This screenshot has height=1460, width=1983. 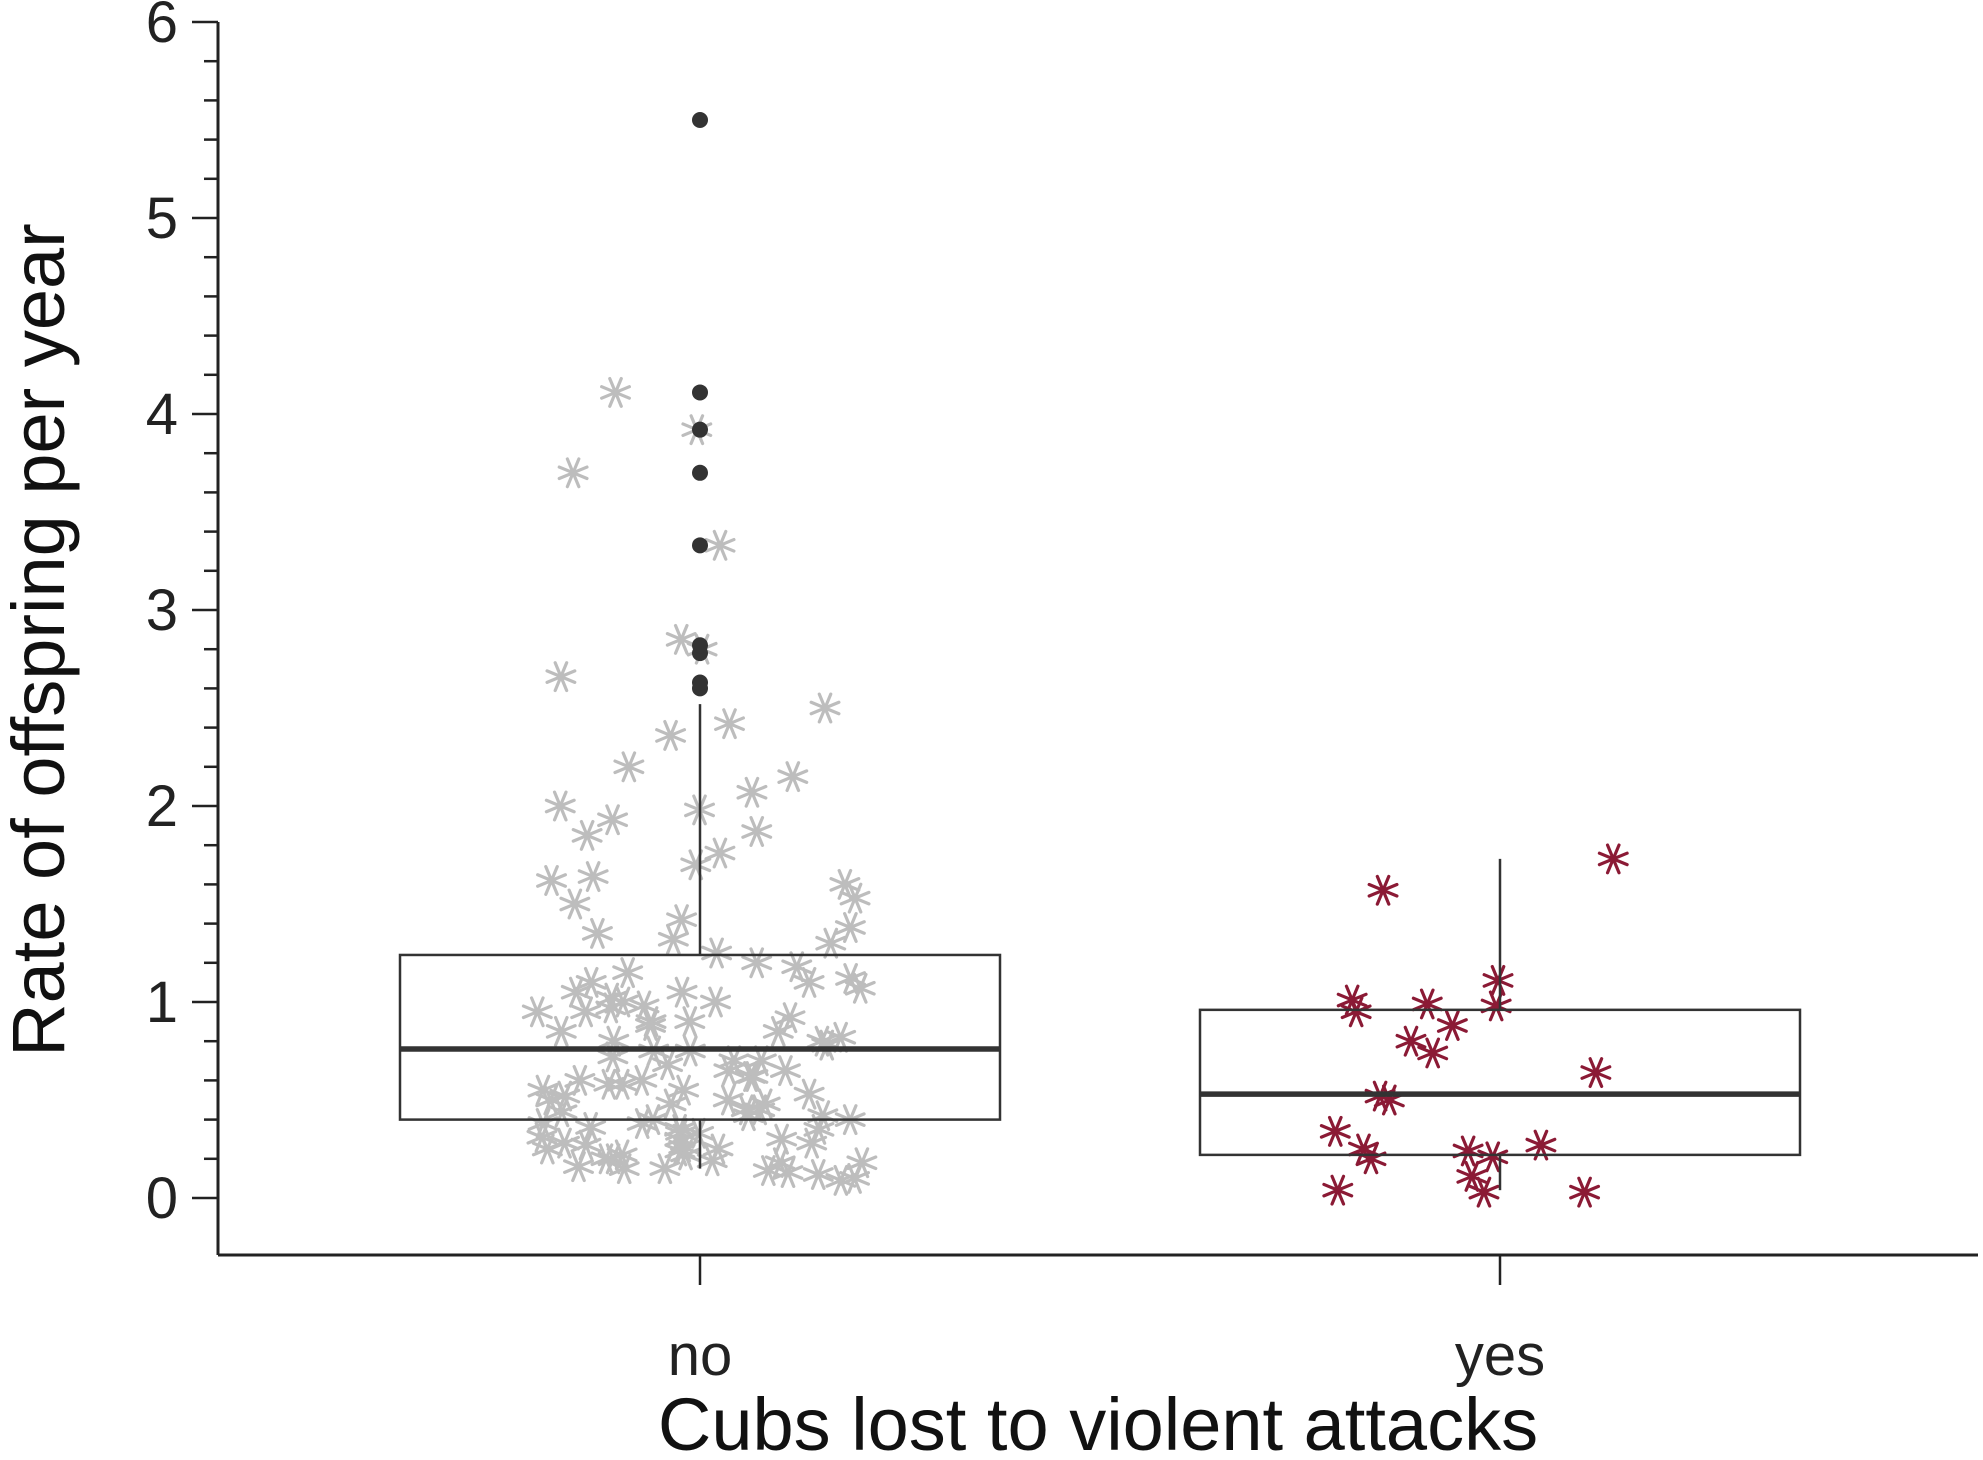 What do you see at coordinates (1500, 1355) in the screenshot?
I see `x-tick-label: yes` at bounding box center [1500, 1355].